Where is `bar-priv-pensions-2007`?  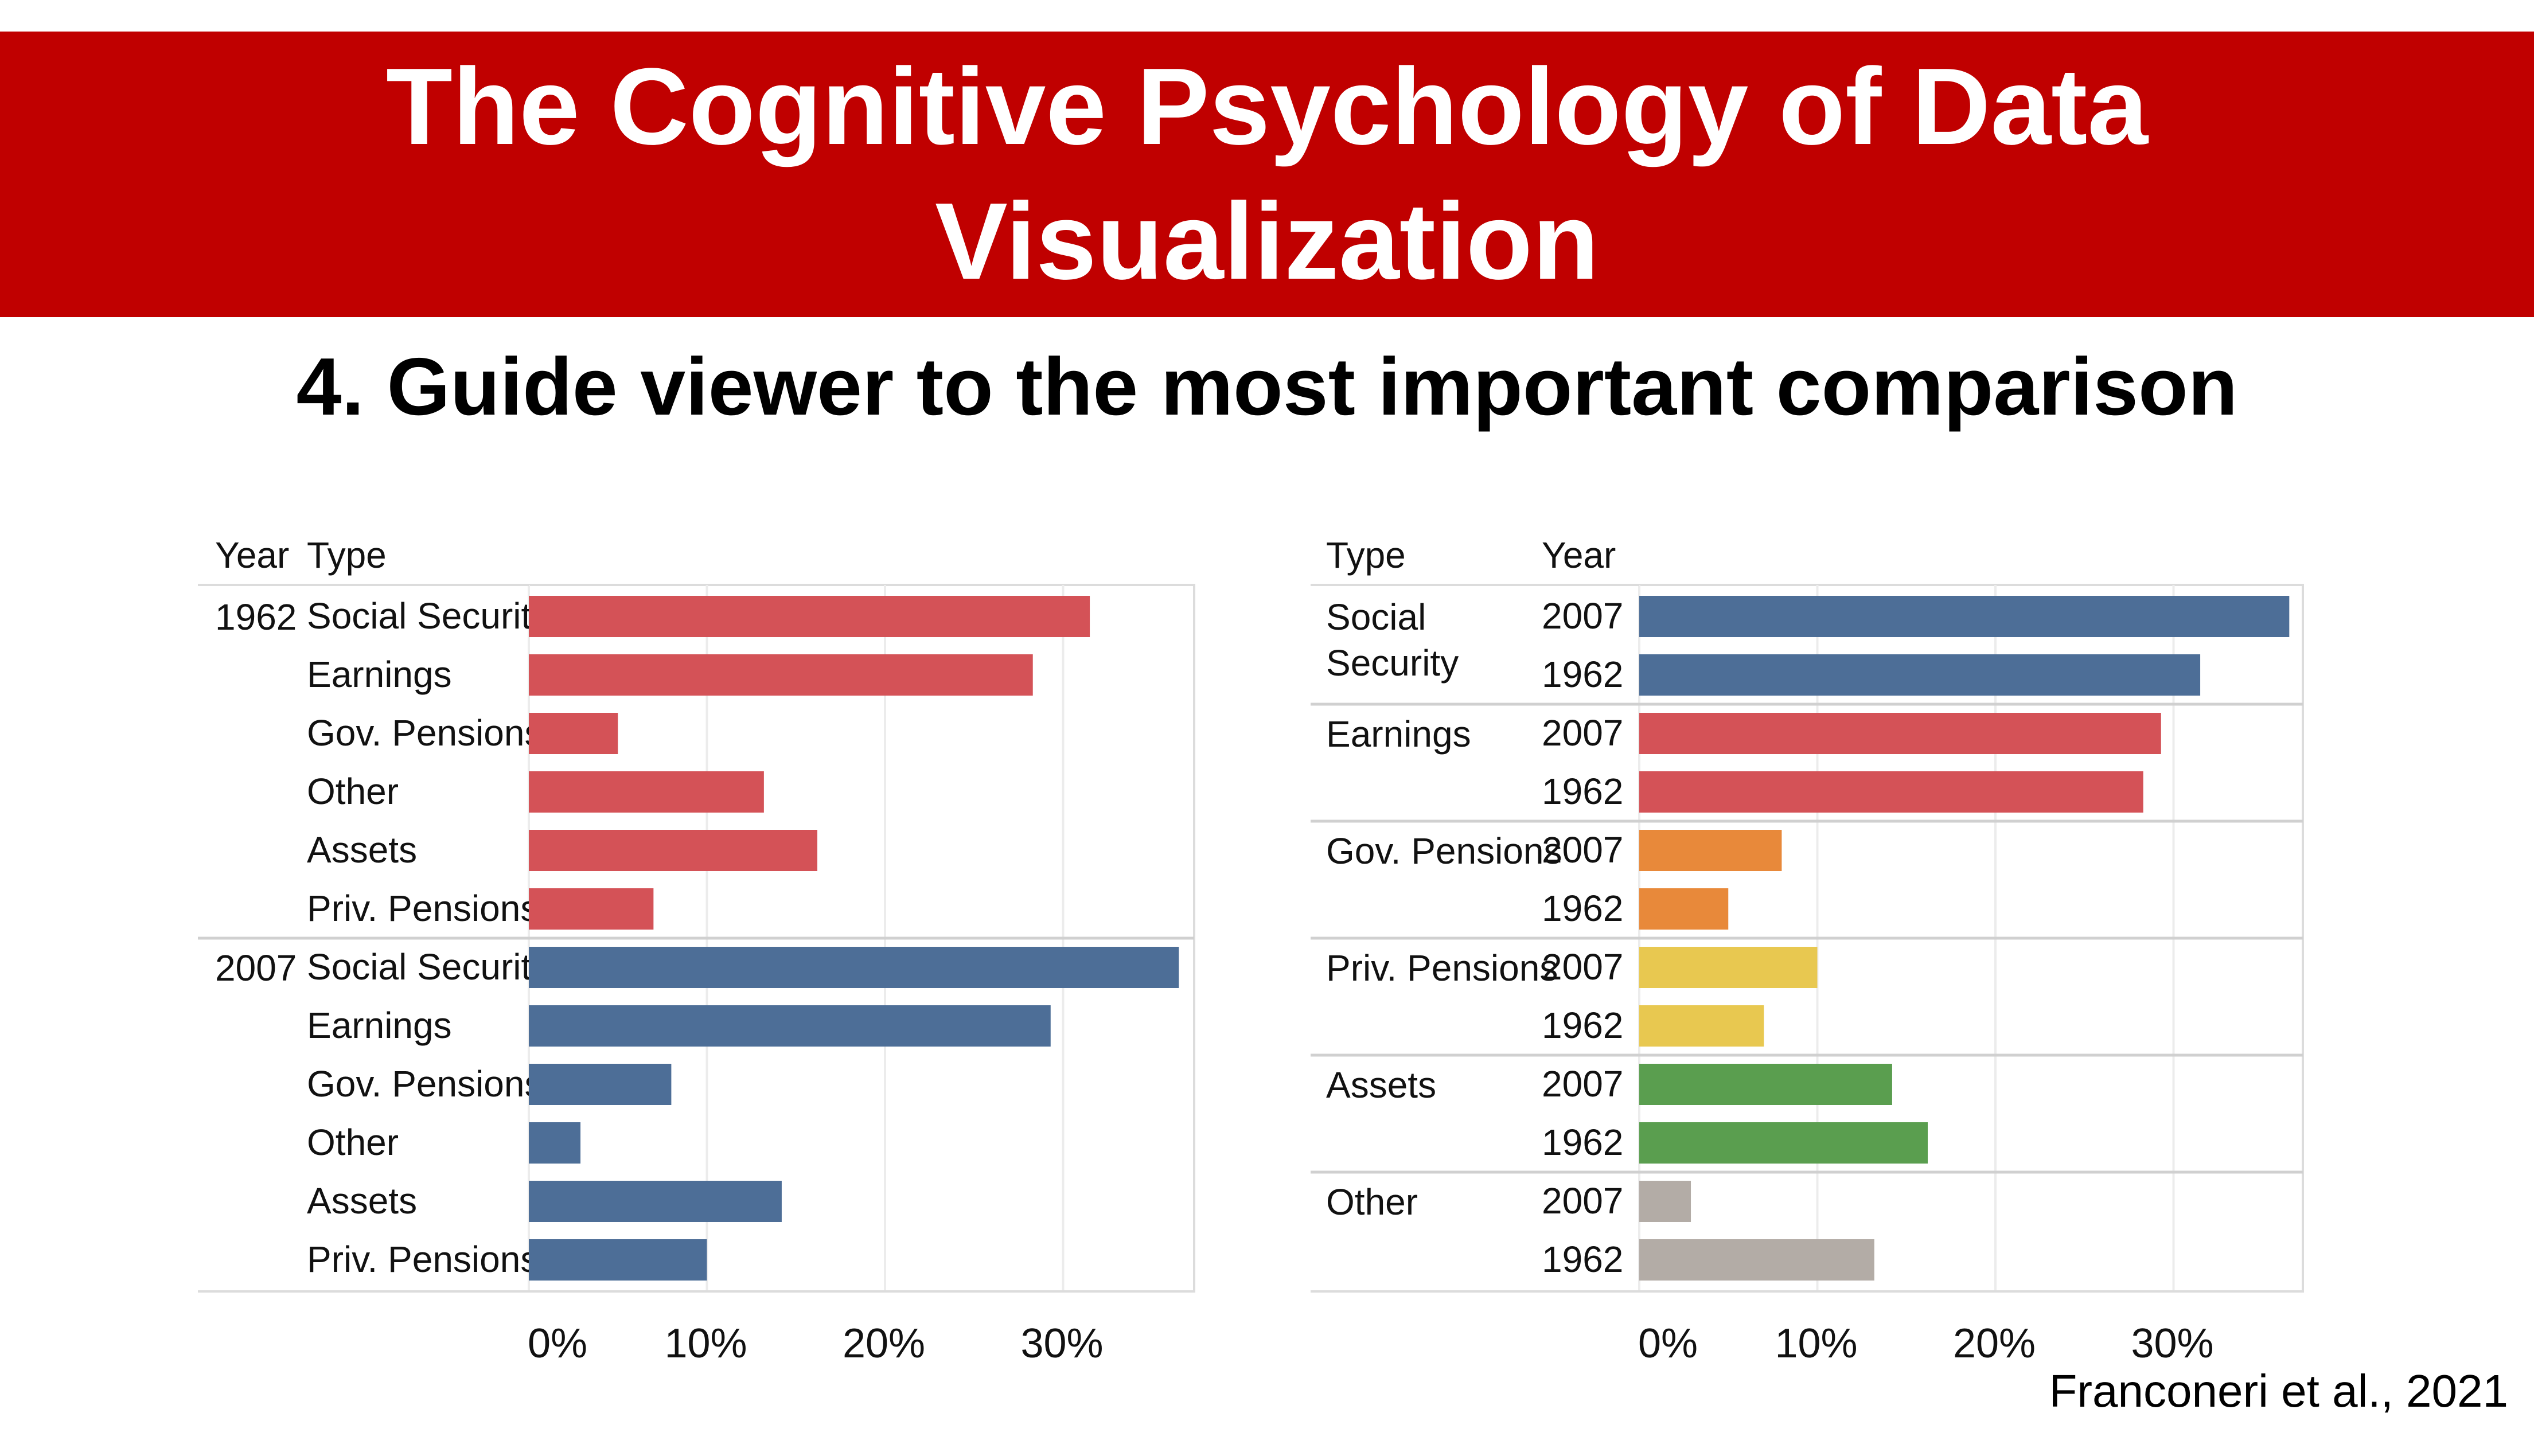
bar-priv-pensions-2007 is located at coordinates (1728, 967).